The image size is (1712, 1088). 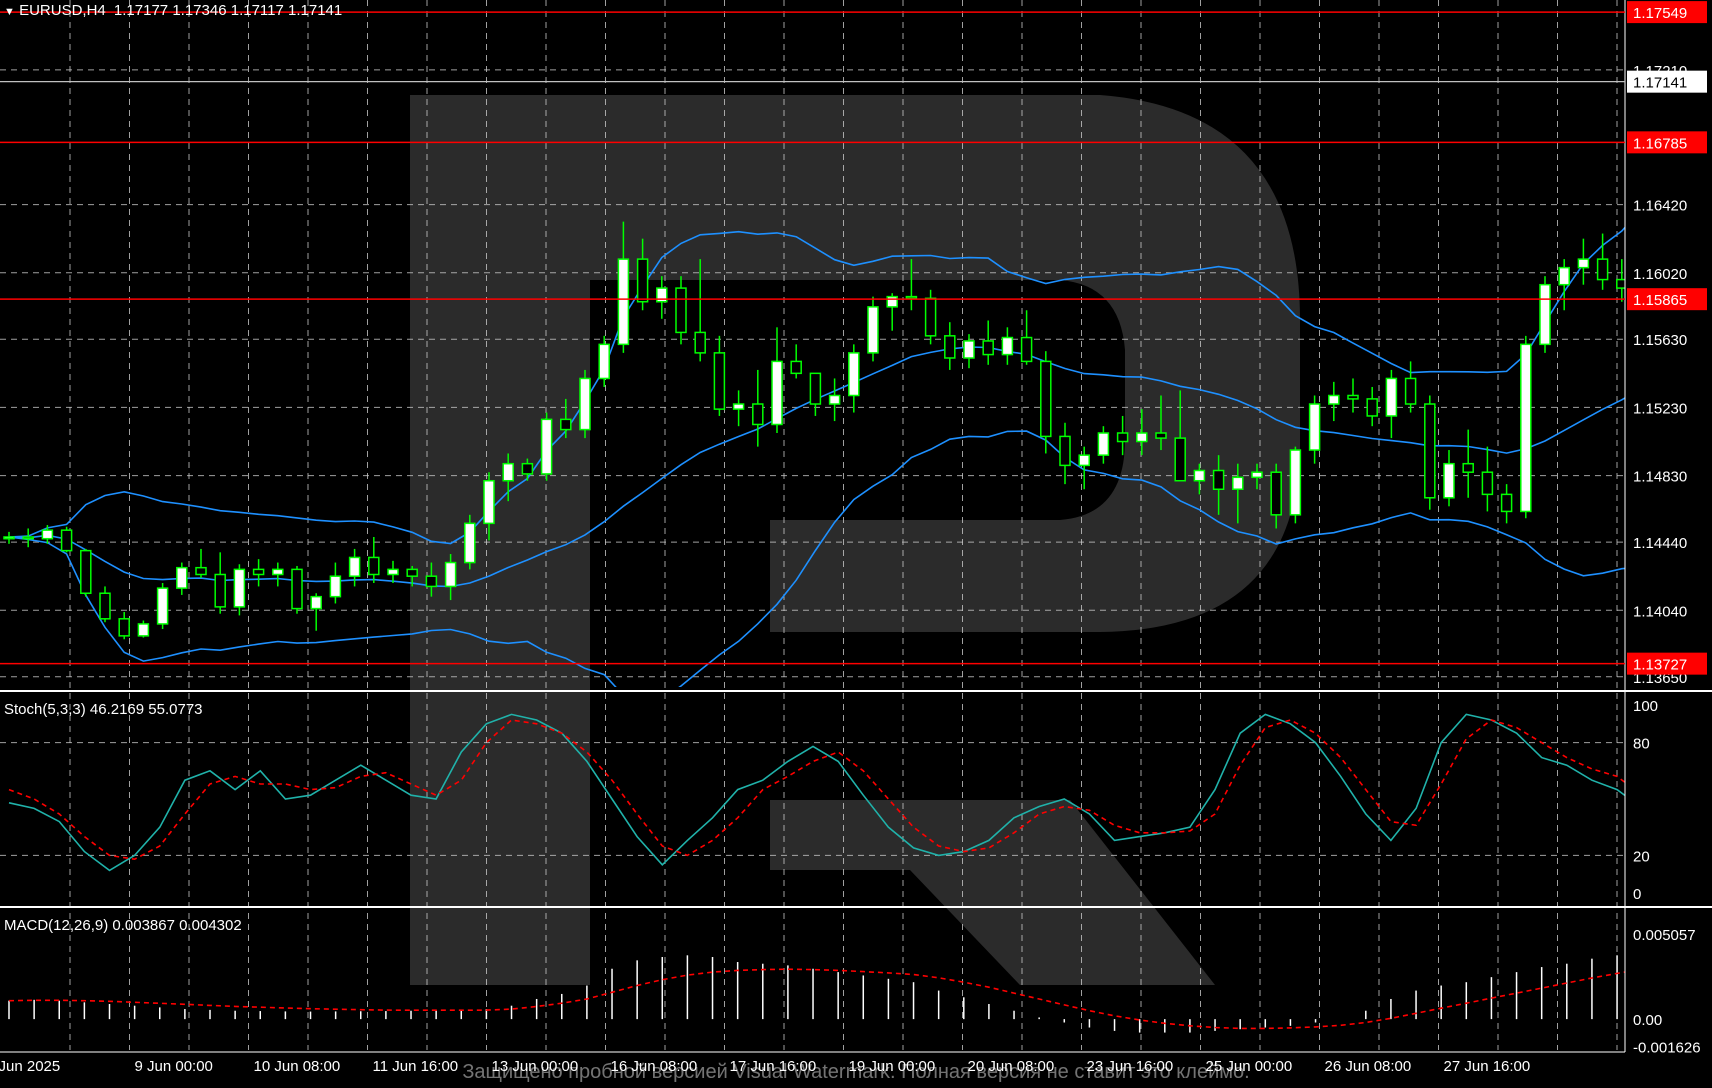 I want to click on price-tick-label: 1.14040, so click(x=1660, y=611).